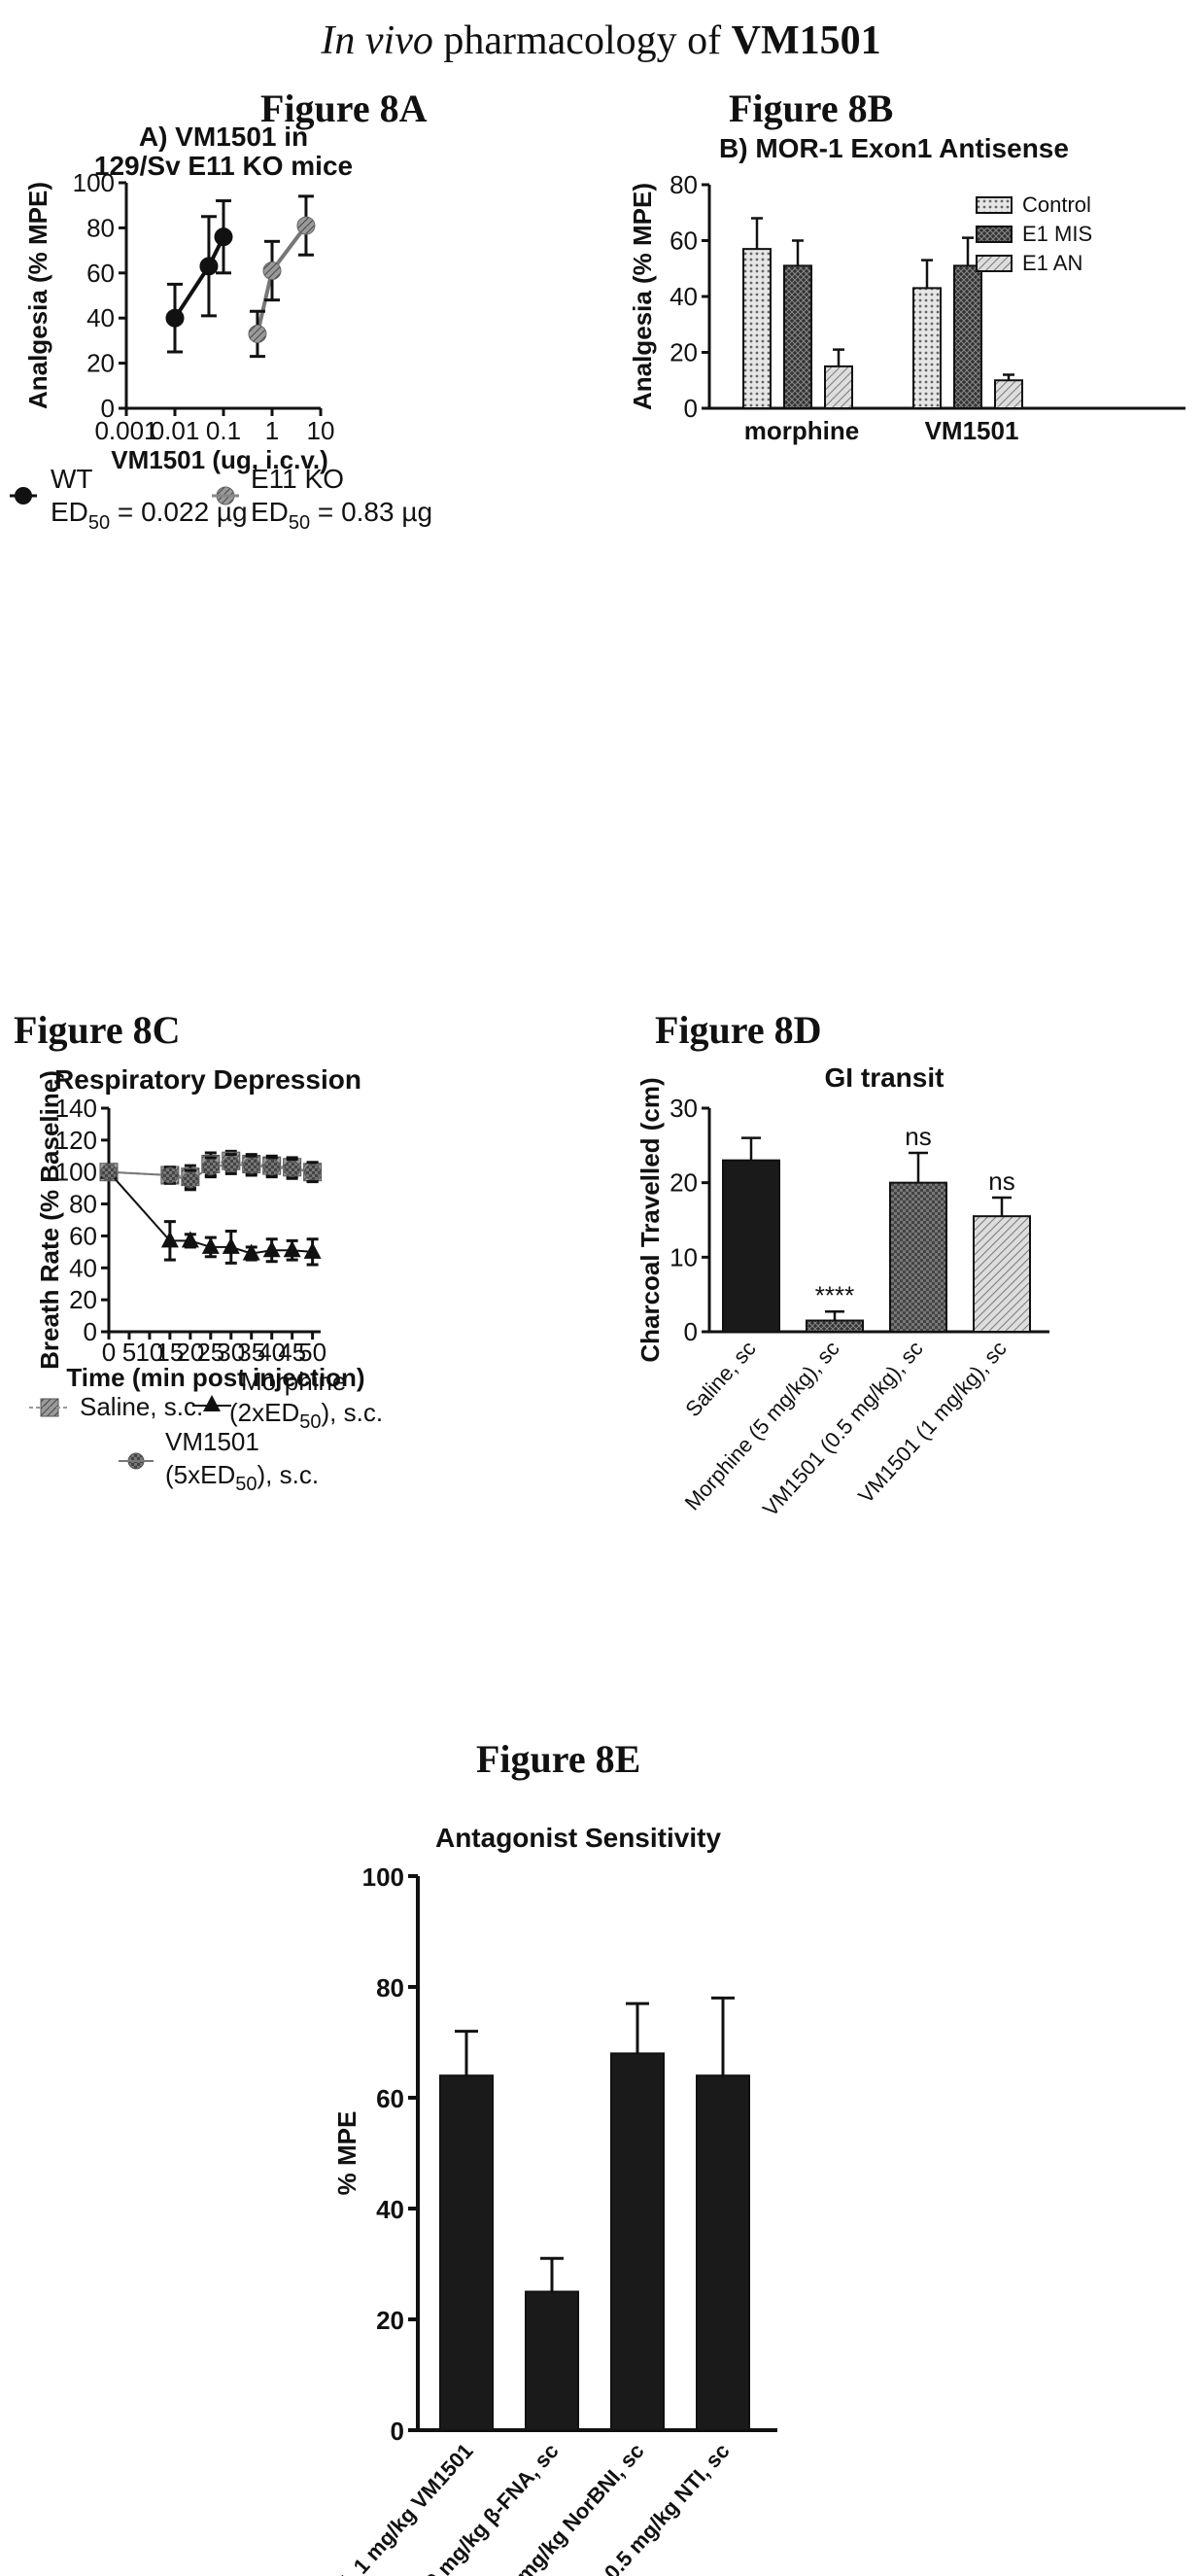  What do you see at coordinates (169, 1353) in the screenshot?
I see `x-tick-label: 15` at bounding box center [169, 1353].